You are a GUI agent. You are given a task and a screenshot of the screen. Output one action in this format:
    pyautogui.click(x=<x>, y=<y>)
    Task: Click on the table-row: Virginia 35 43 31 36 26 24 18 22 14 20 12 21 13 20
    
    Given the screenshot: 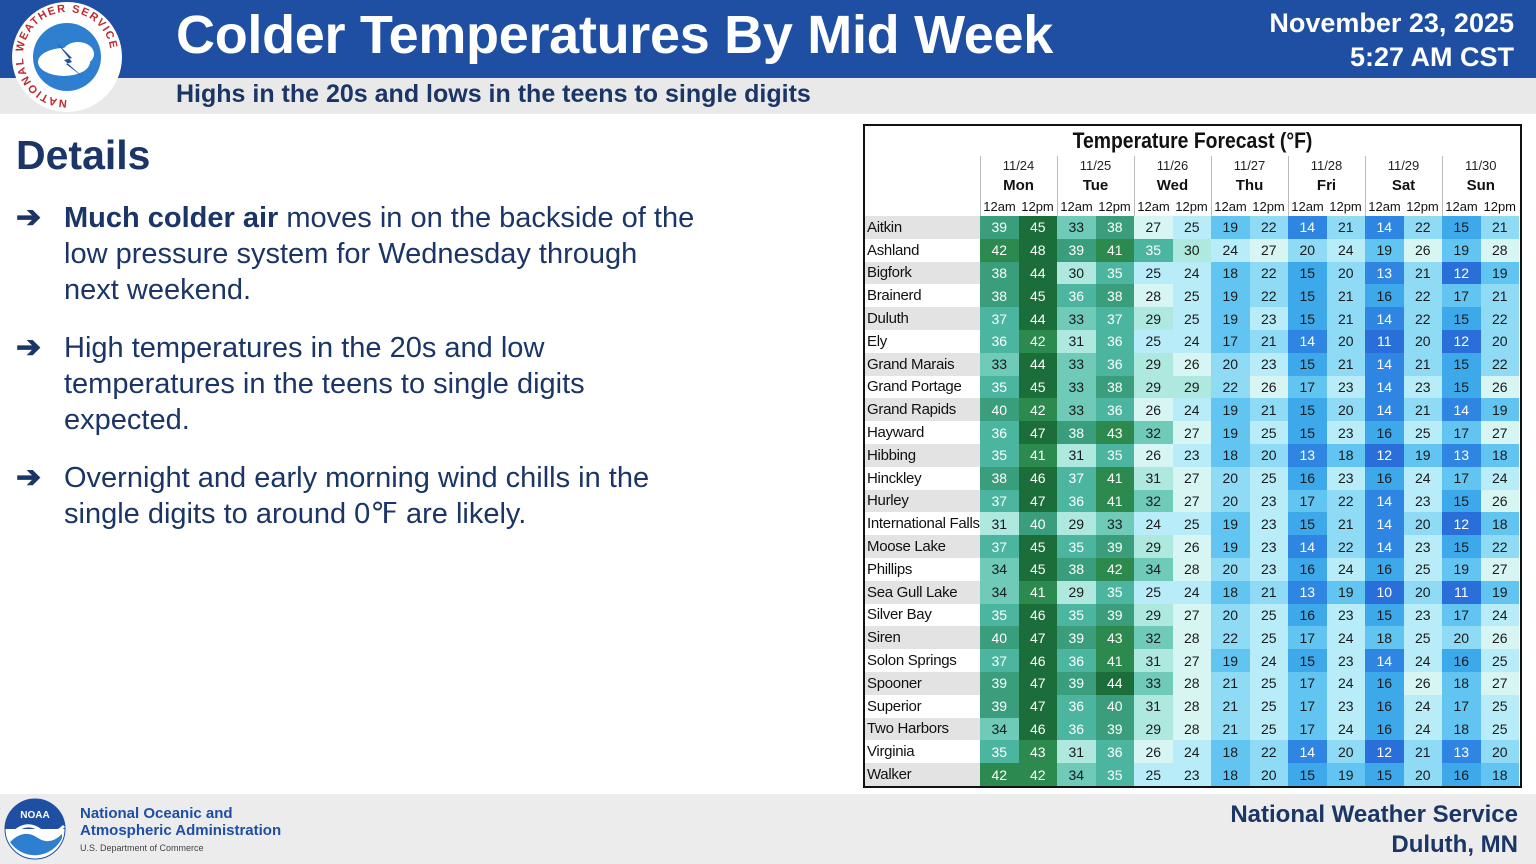 What is the action you would take?
    pyautogui.click(x=1192, y=752)
    